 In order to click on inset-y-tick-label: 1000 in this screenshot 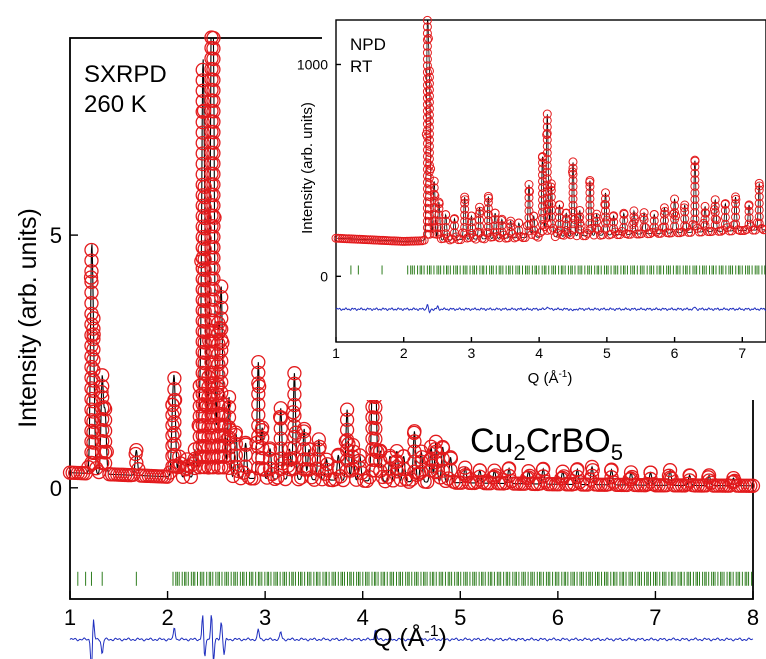, I will do `click(312, 64)`.